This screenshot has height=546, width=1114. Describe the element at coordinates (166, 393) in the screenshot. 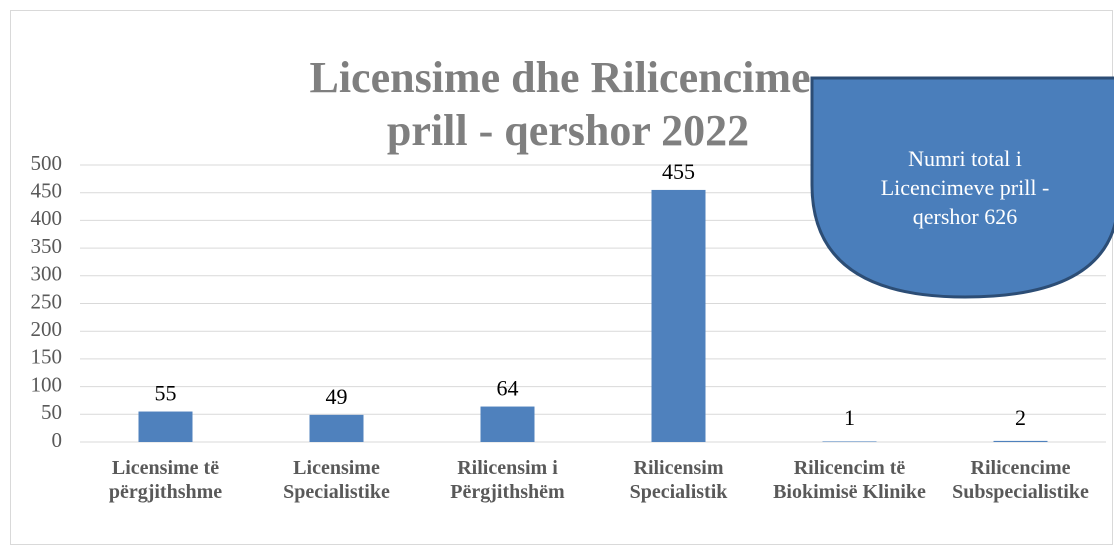

I see `data-label: 55` at that location.